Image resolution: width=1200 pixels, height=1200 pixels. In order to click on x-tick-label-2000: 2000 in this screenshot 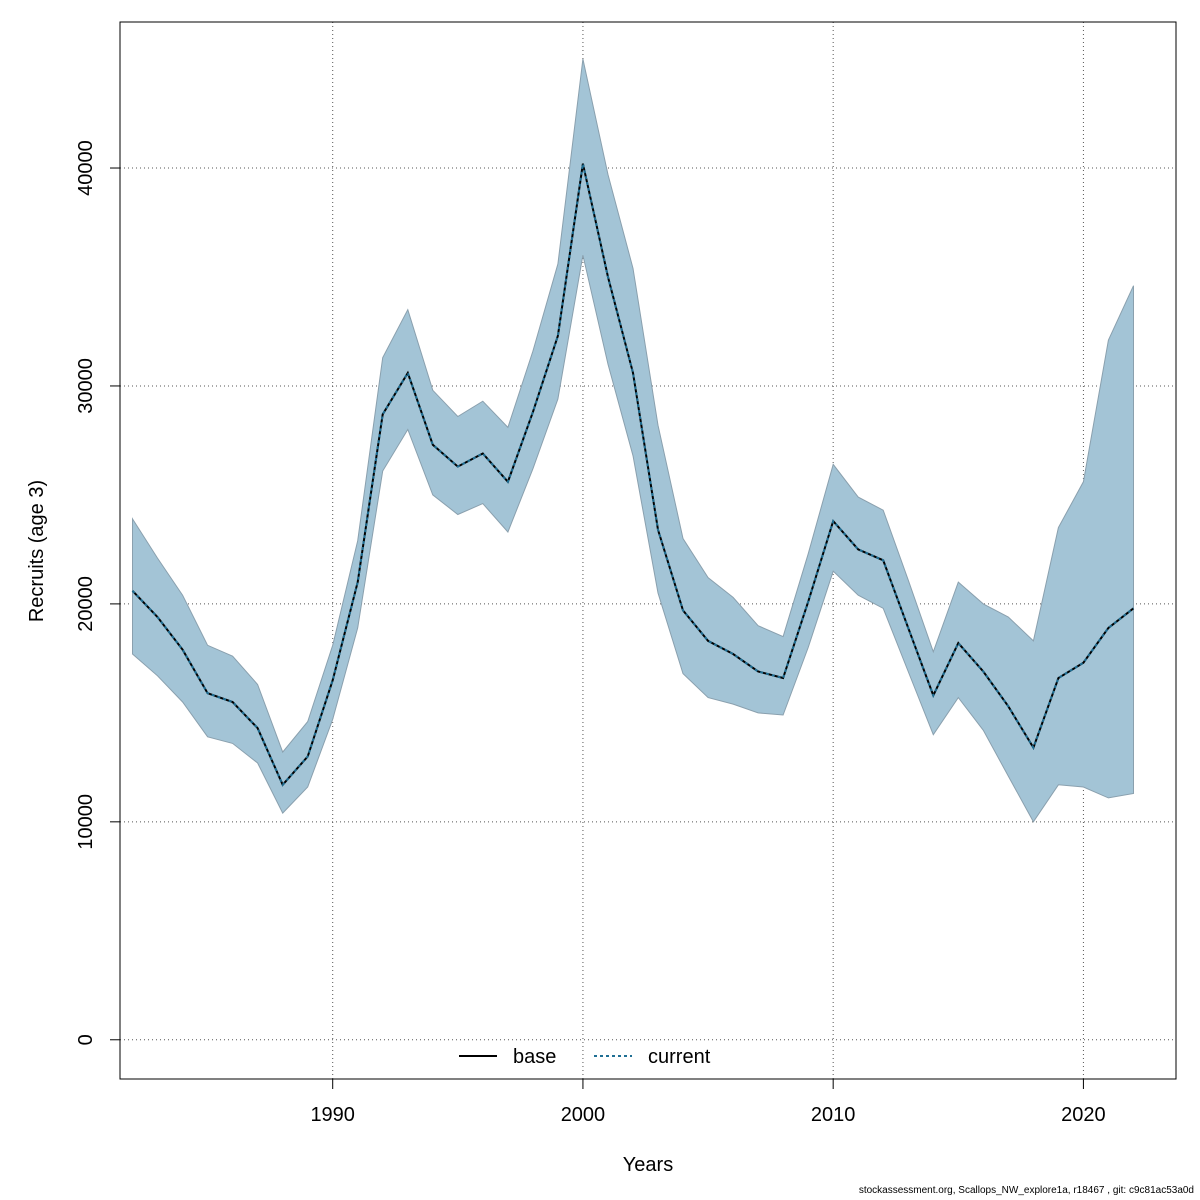, I will do `click(583, 1115)`.